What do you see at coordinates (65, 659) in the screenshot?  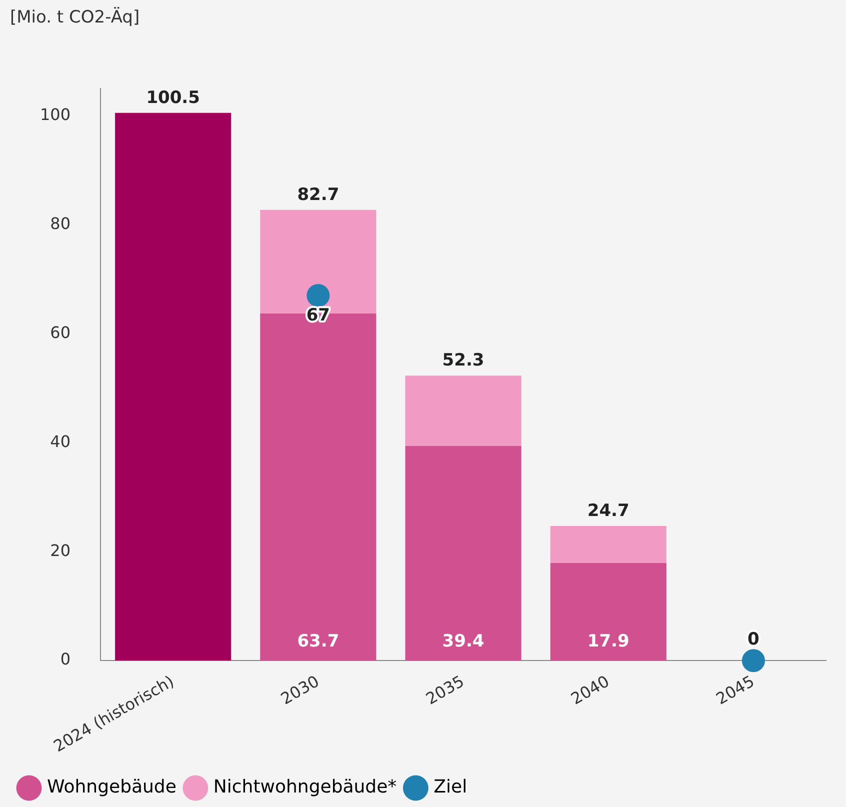 I see `y-tick-label: 0` at bounding box center [65, 659].